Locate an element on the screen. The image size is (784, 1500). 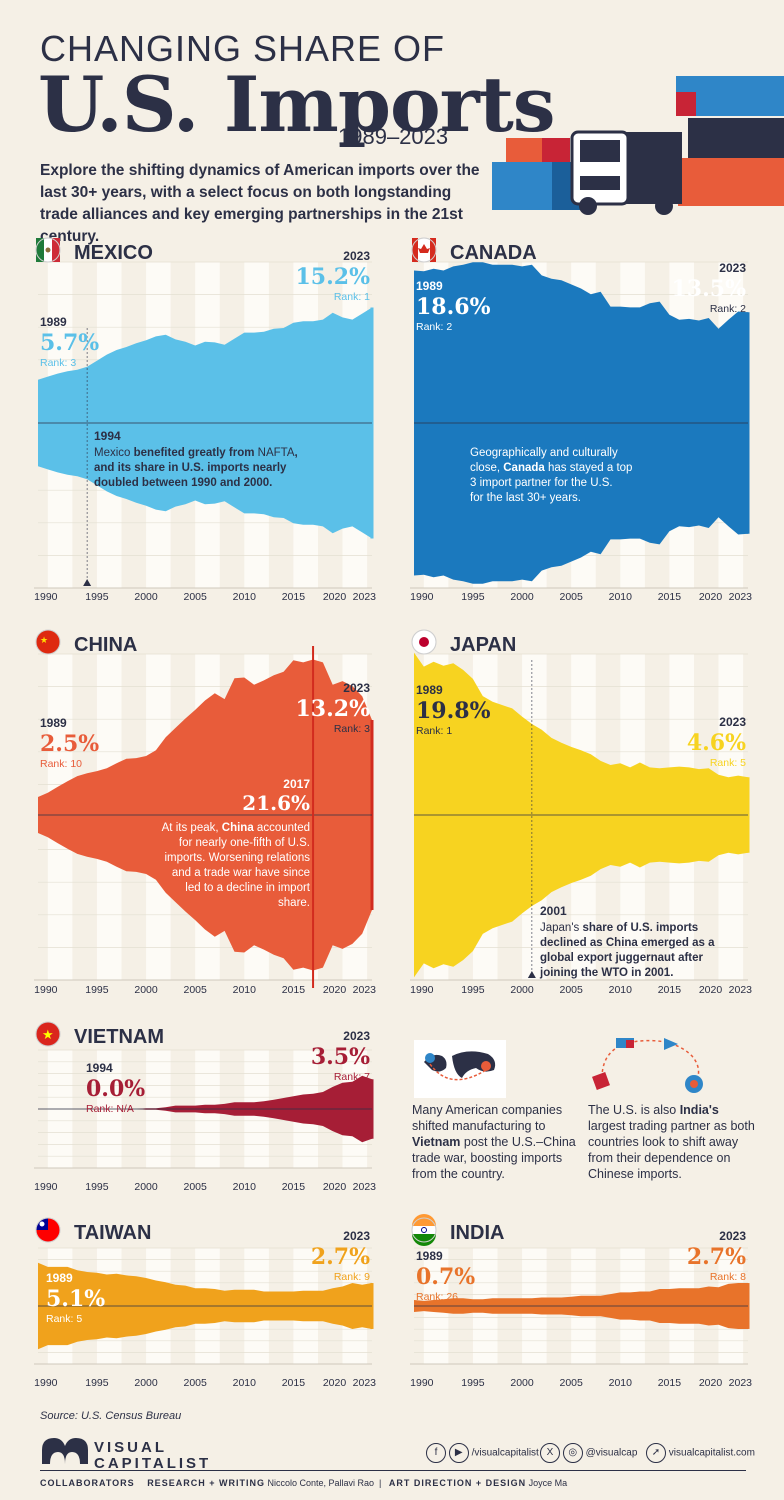
facebook-icon: f is located at coordinates (436, 1453).